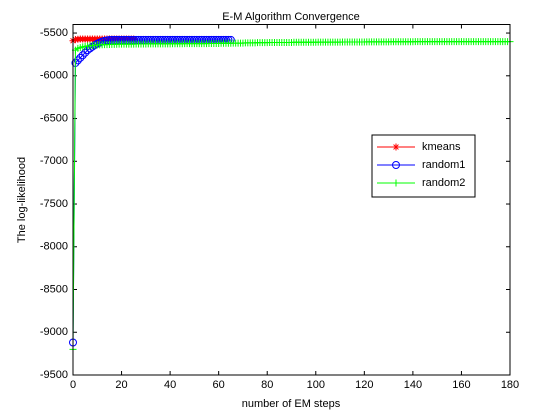 This screenshot has width=560, height=420. I want to click on x-tick-label: 120, so click(364, 385).